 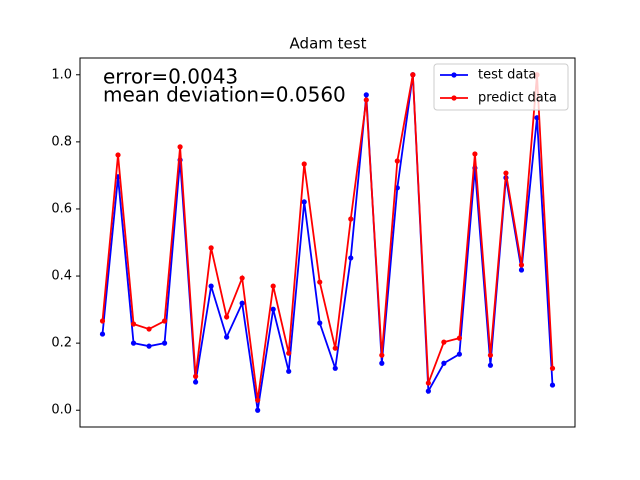 I want to click on annotation: error=0.0043, so click(x=170, y=77).